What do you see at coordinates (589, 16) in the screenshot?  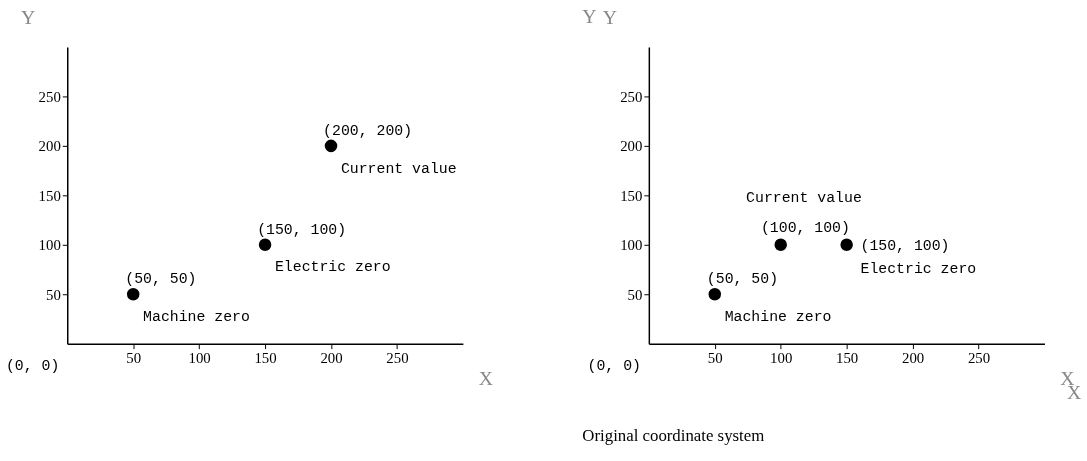 I see `text: Y` at bounding box center [589, 16].